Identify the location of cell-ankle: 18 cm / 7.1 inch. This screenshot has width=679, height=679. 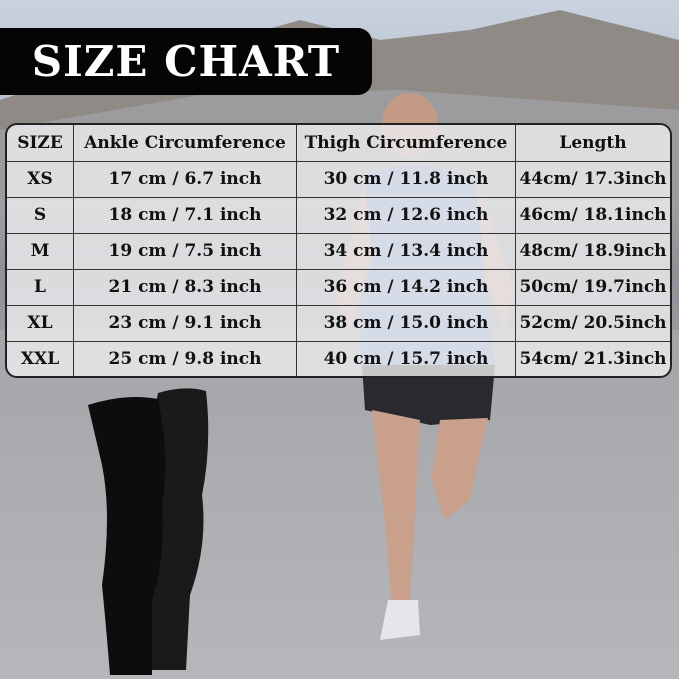
(185, 215).